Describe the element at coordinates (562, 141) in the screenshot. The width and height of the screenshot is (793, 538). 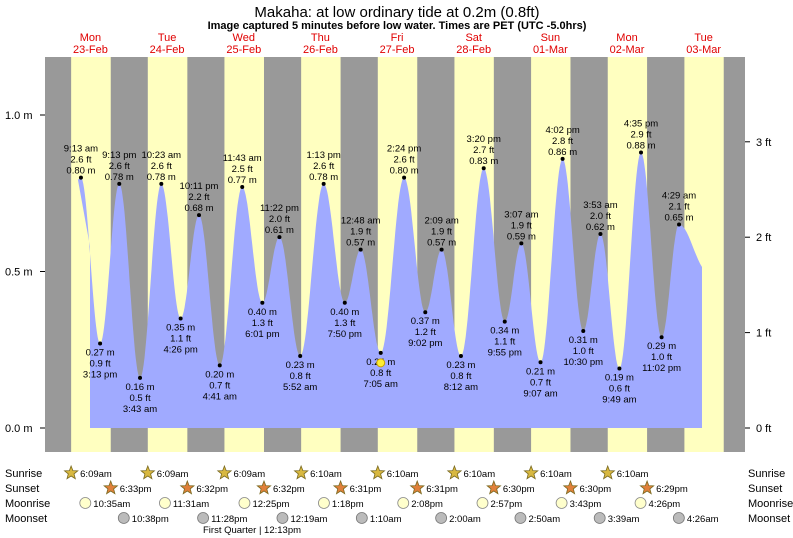
I see `tide-height-ft-label: 2.8 ft` at that location.